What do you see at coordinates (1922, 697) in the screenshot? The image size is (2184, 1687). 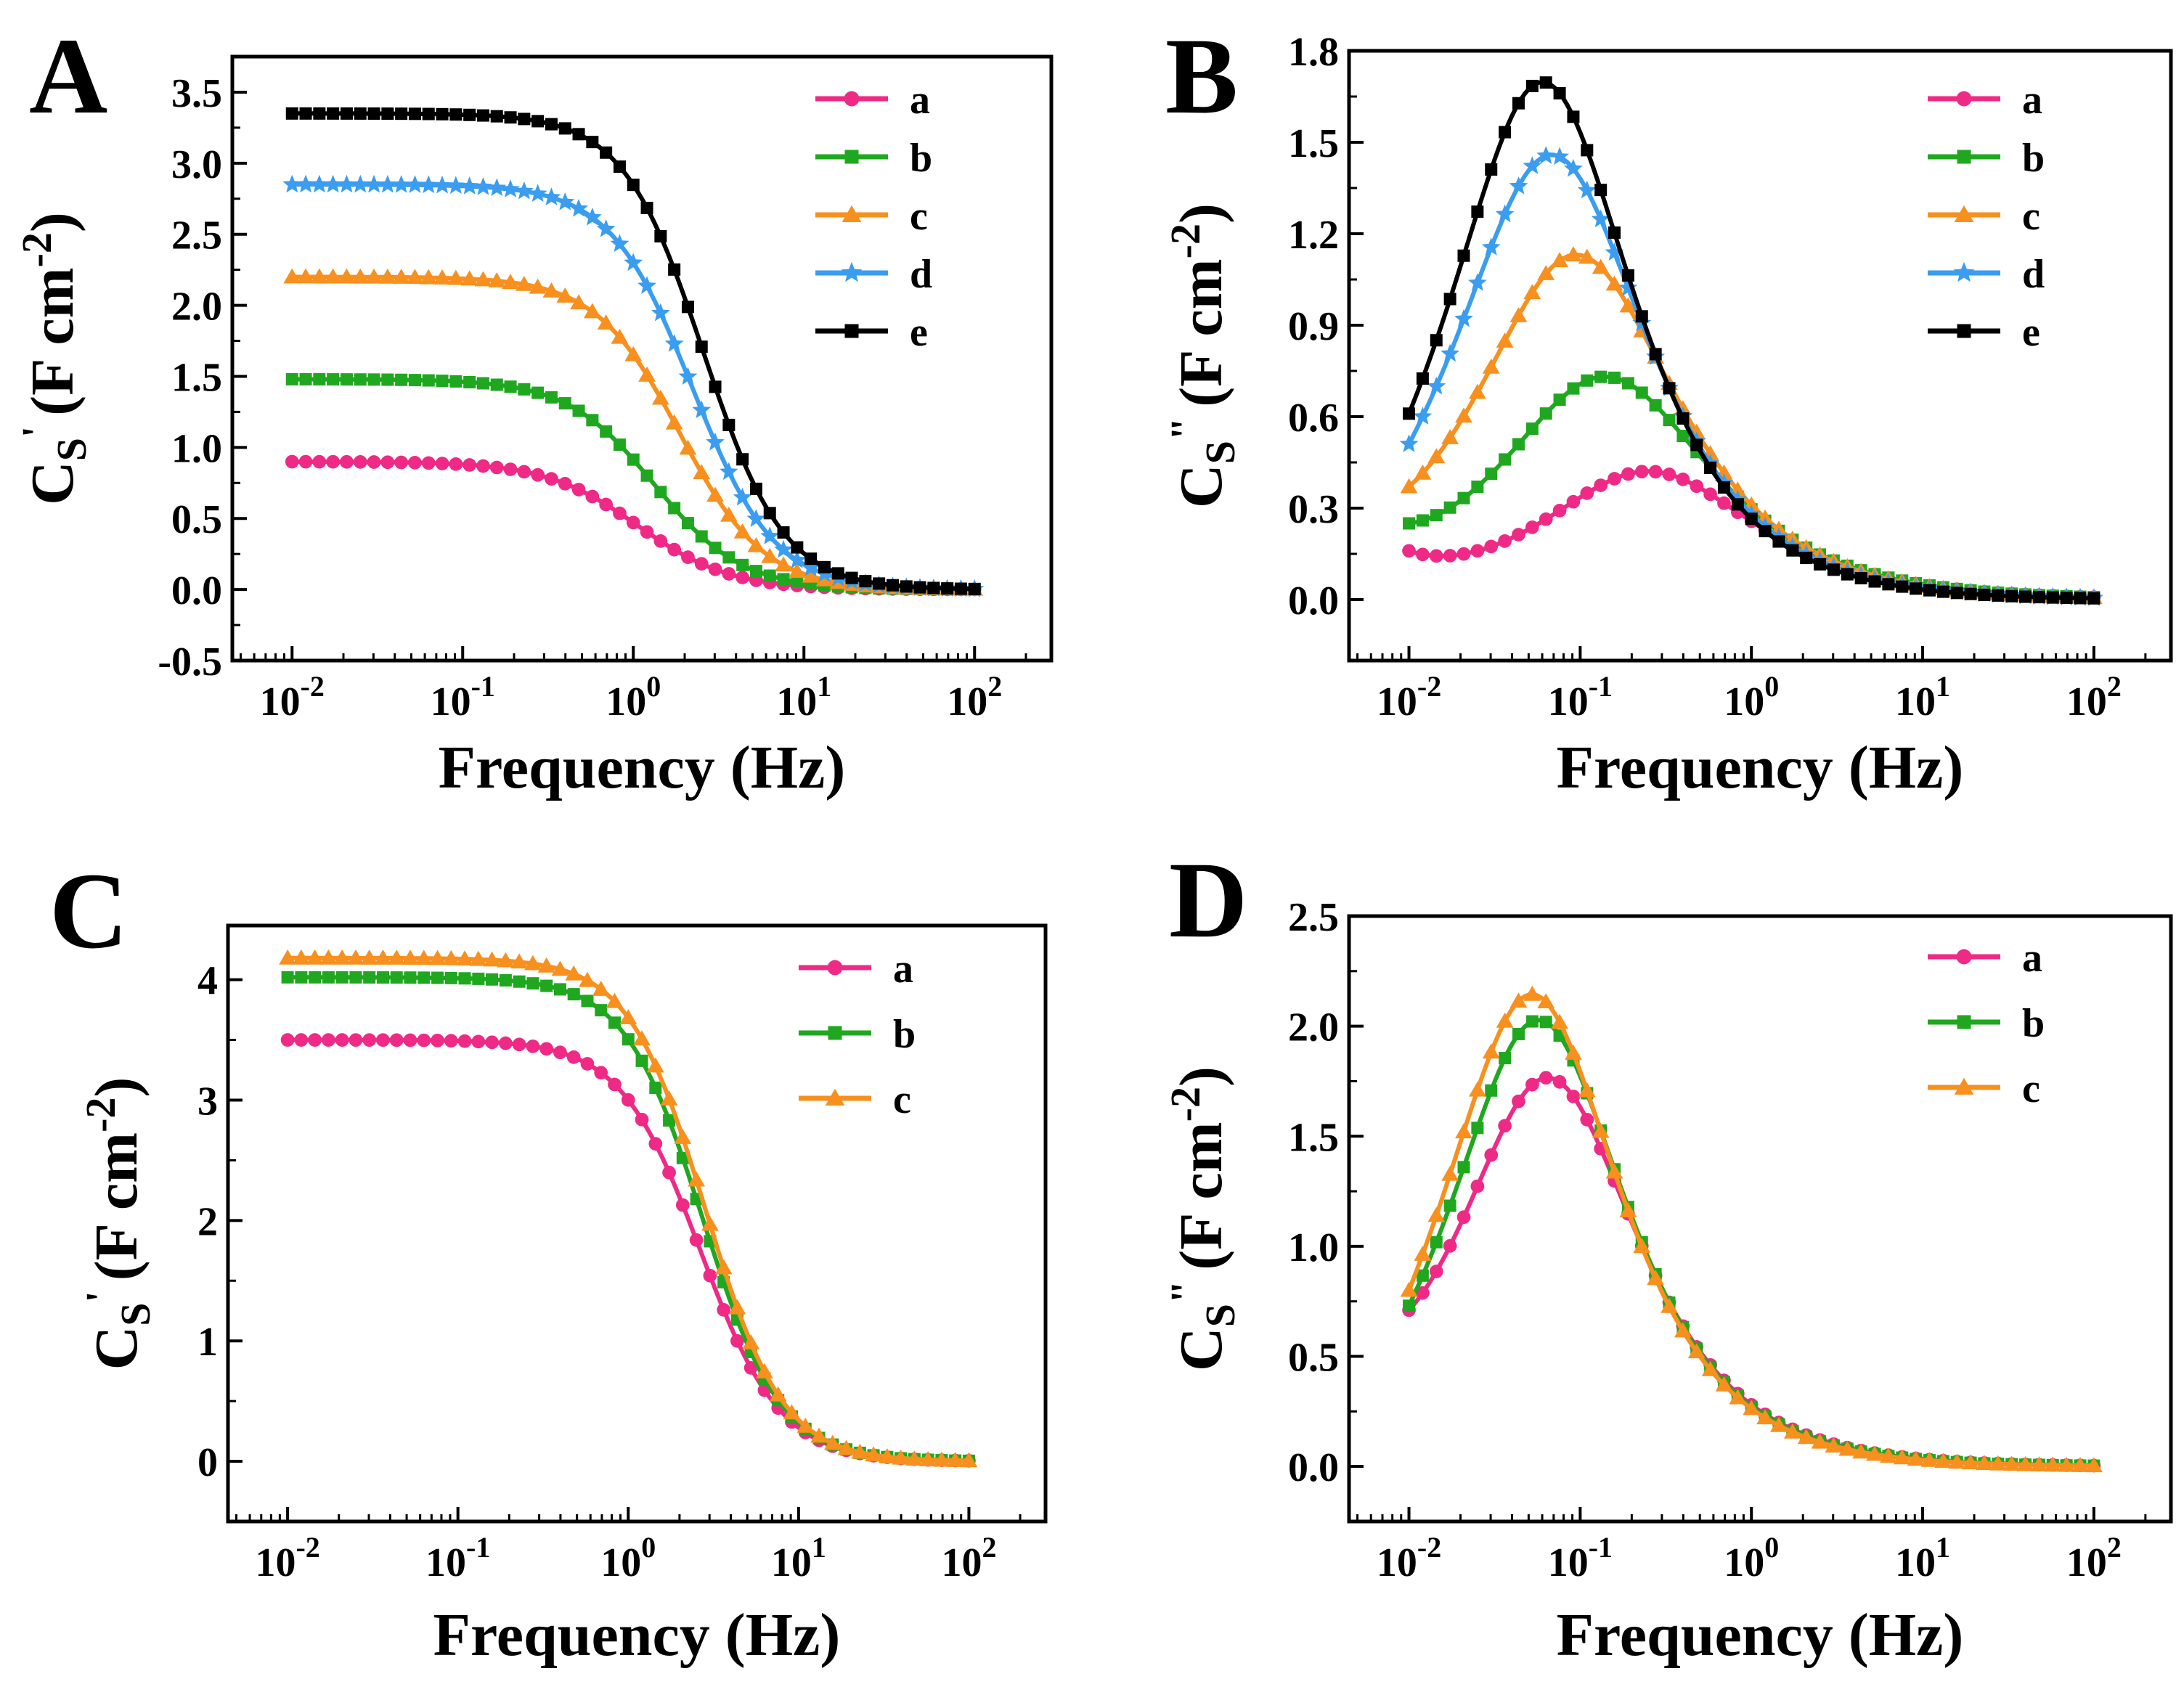 I see `x-tick-label: 10¹` at bounding box center [1922, 697].